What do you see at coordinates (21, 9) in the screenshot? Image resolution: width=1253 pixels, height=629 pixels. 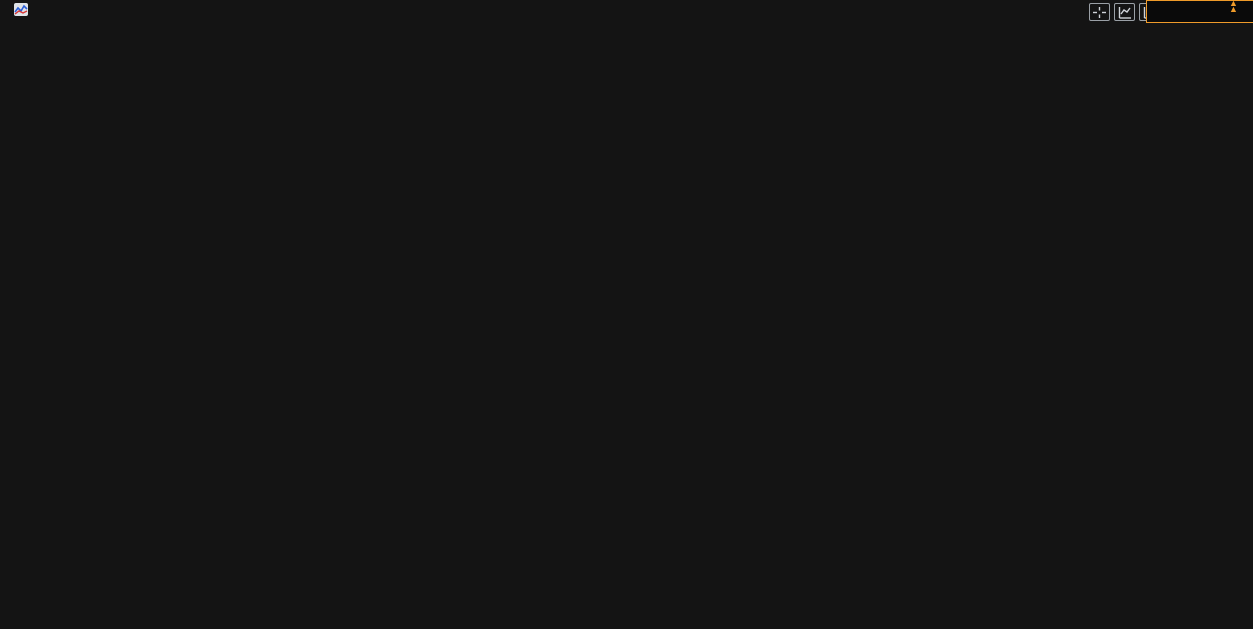 I see `chart-type-icon` at bounding box center [21, 9].